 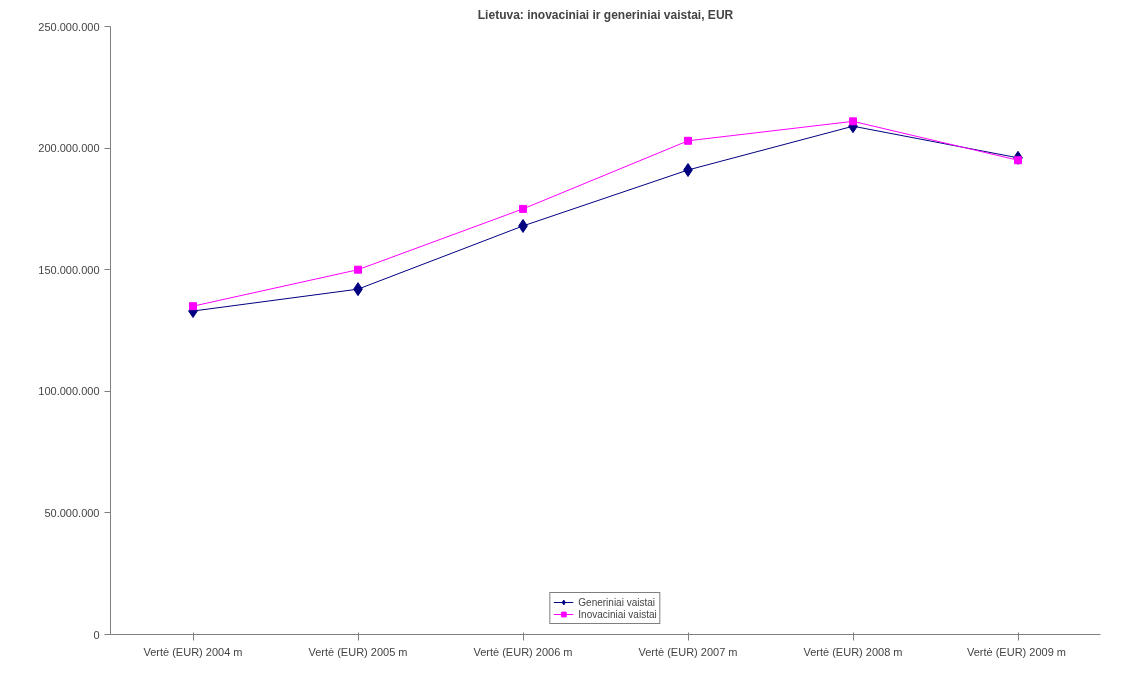 What do you see at coordinates (617, 602) in the screenshot?
I see `legend-label: Generiniai vaistai` at bounding box center [617, 602].